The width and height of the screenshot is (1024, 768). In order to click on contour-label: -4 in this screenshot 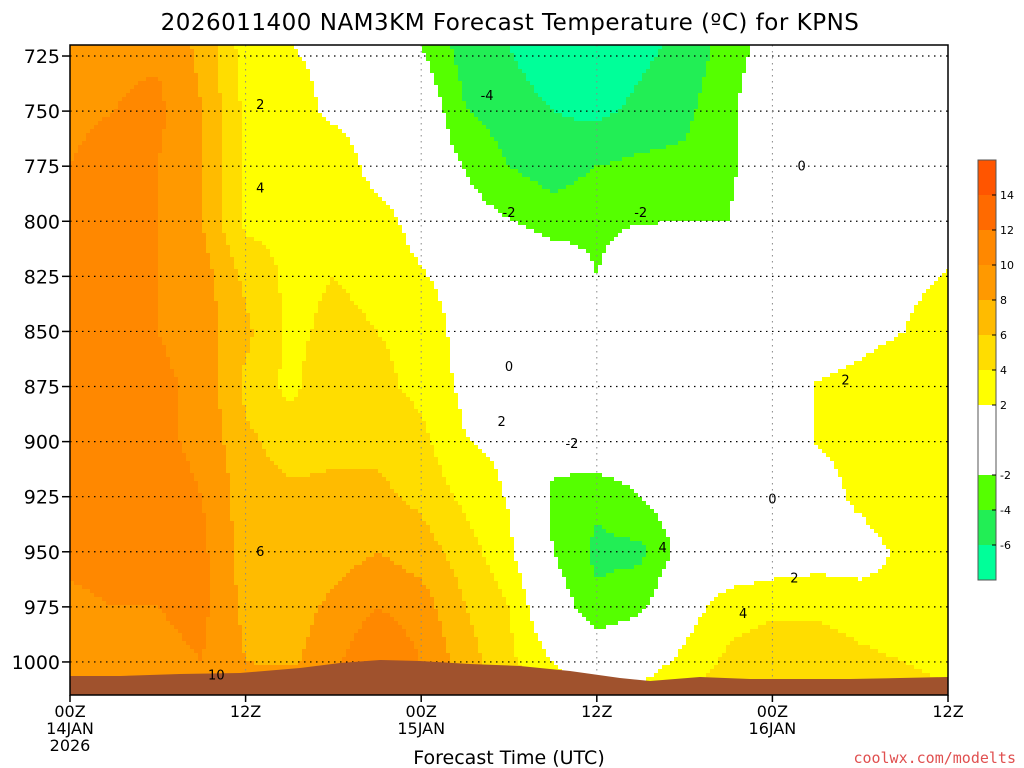, I will do `click(487, 96)`.